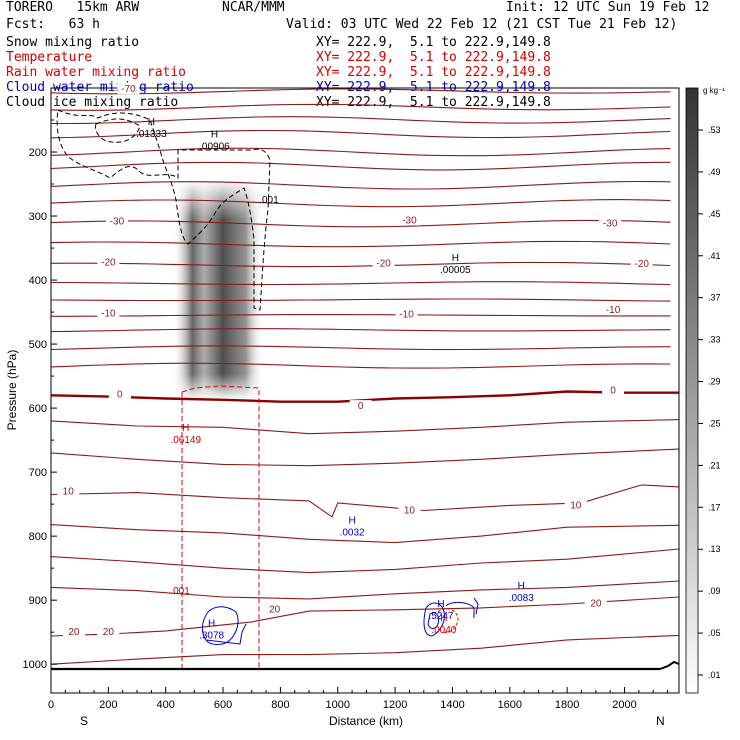 This screenshot has height=740, width=740. What do you see at coordinates (624, 705) in the screenshot?
I see `x-tick-label: 2000` at bounding box center [624, 705].